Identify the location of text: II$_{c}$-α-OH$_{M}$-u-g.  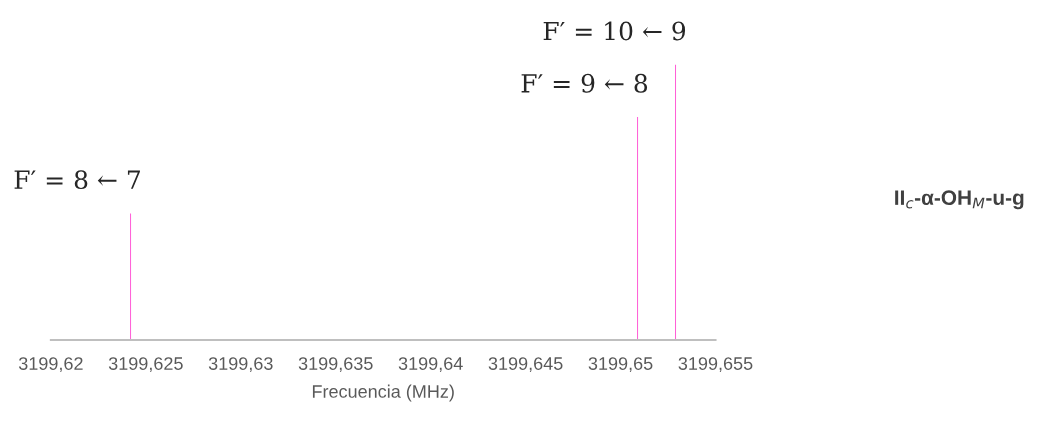
(959, 200).